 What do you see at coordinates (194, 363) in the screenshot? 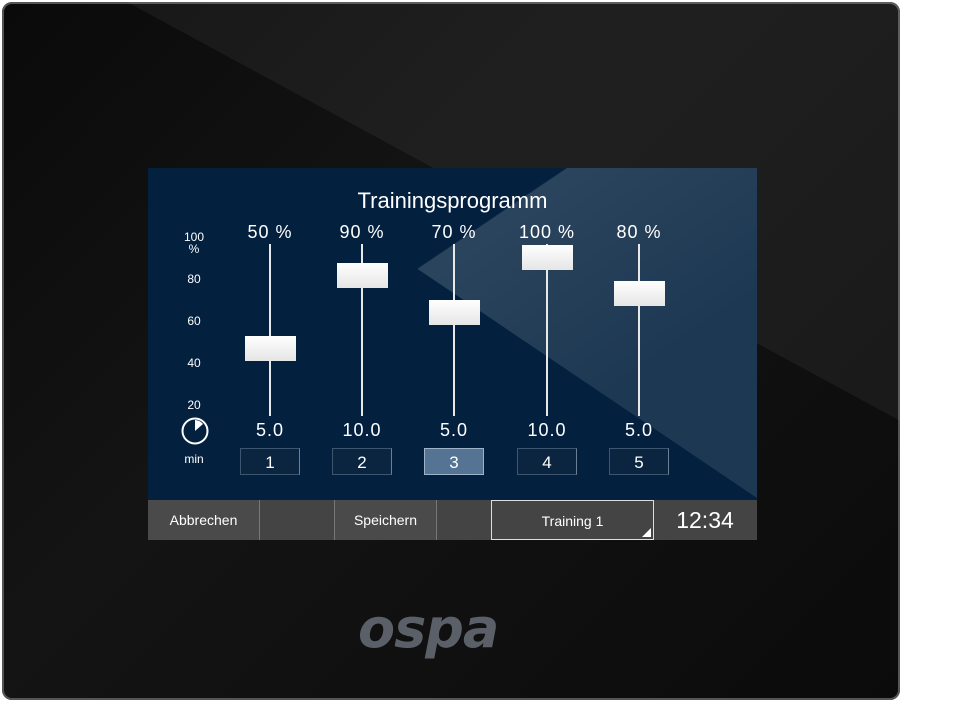
I see `scale-tick-40: 40` at bounding box center [194, 363].